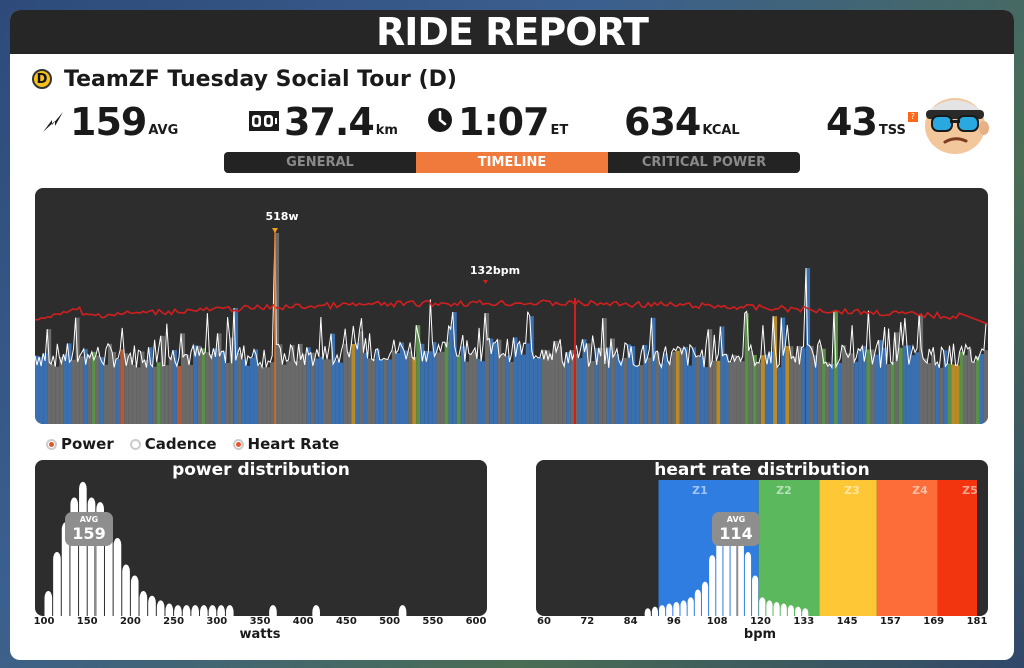 This screenshot has height=668, width=1024. I want to click on calories-unit: KCAL, so click(721, 130).